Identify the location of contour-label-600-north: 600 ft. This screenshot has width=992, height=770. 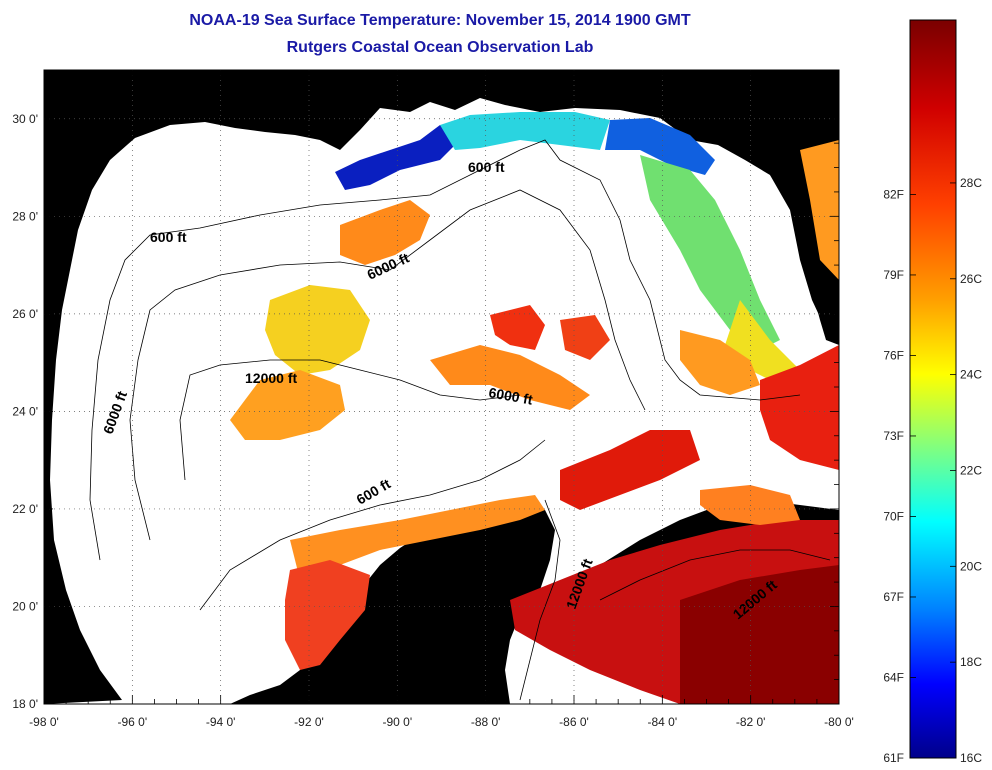
(486, 167).